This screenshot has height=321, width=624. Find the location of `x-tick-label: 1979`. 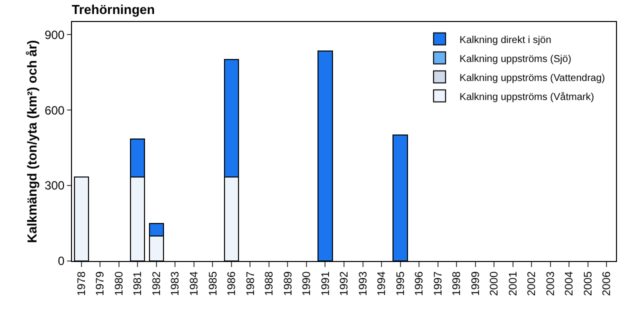

x-tick-label: 1979 is located at coordinates (100, 283).